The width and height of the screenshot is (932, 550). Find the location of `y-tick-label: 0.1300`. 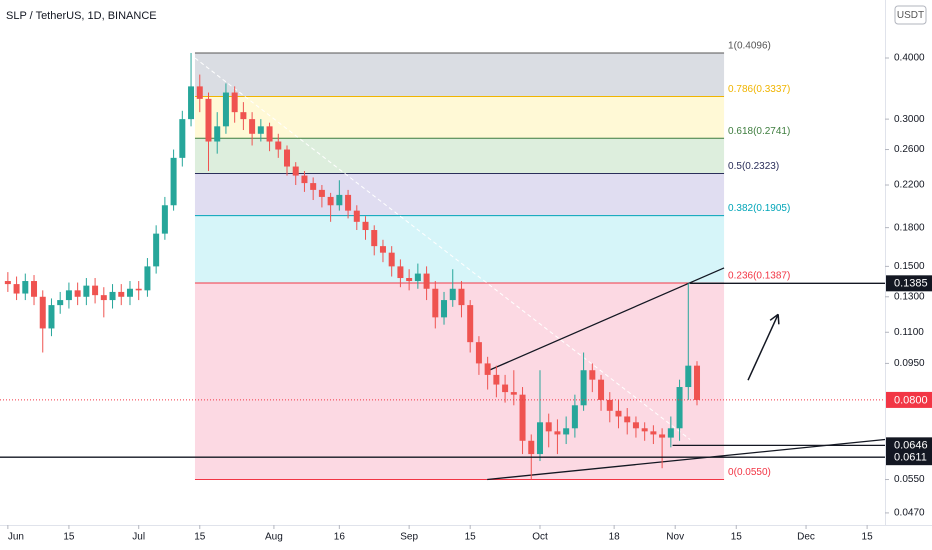

y-tick-label: 0.1300 is located at coordinates (909, 296).